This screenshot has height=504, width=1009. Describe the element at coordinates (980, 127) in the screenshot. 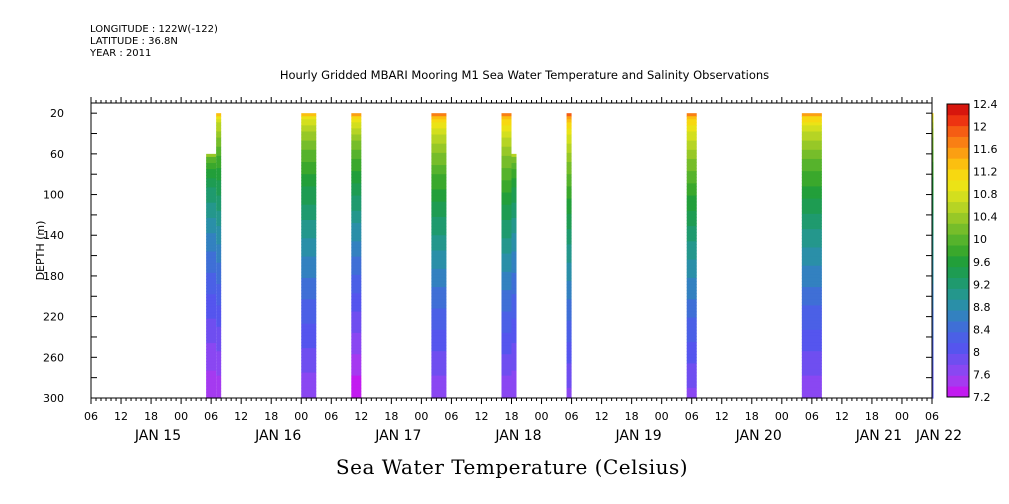

I see `colorbar-label: 12` at that location.